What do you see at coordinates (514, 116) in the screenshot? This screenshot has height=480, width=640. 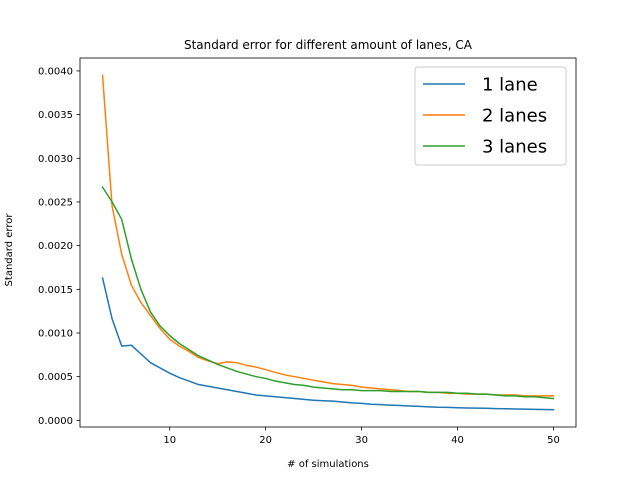 I see `legend-label-2: 2 lanes` at bounding box center [514, 116].